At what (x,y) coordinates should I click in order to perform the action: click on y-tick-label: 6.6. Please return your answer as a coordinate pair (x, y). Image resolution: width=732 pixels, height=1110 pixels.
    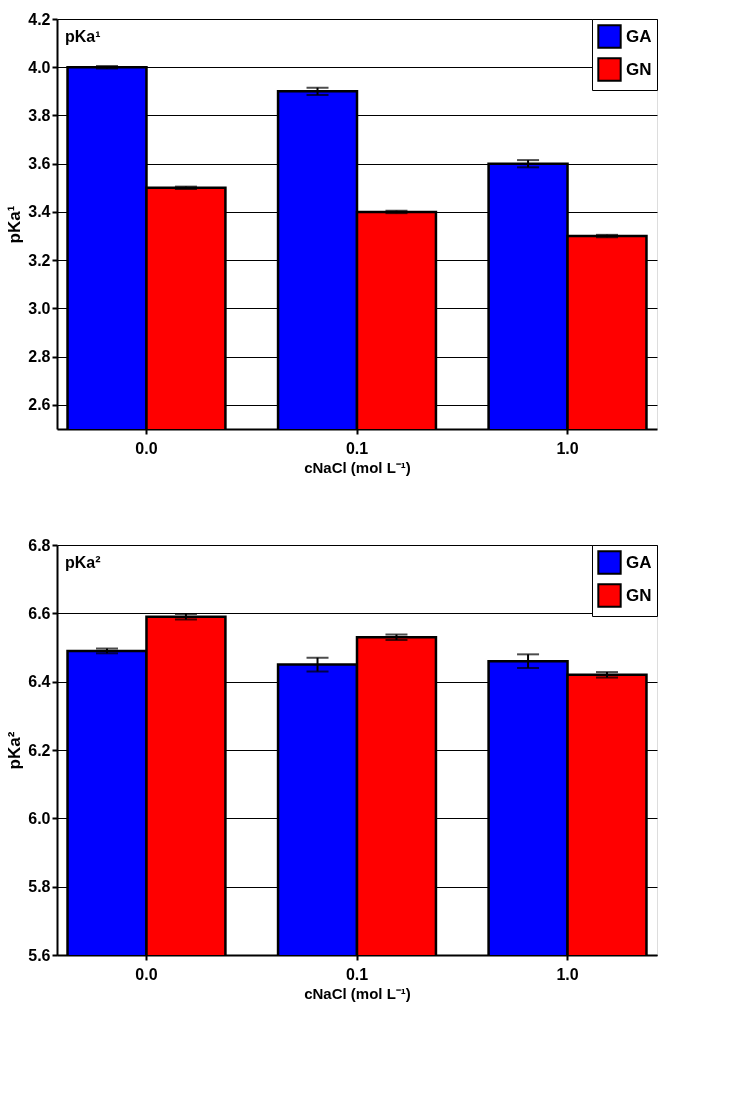
    Looking at the image, I should click on (39, 613).